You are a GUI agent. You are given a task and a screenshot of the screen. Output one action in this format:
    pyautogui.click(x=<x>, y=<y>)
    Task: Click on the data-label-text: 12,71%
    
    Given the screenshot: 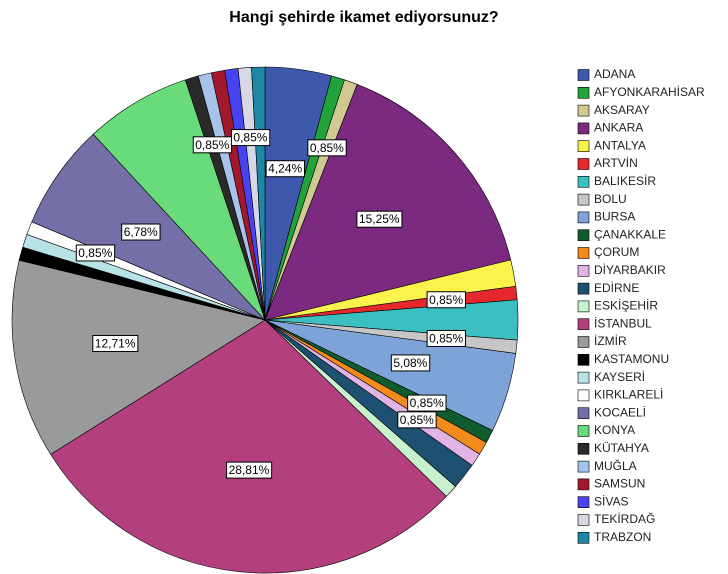 What is the action you would take?
    pyautogui.click(x=115, y=343)
    